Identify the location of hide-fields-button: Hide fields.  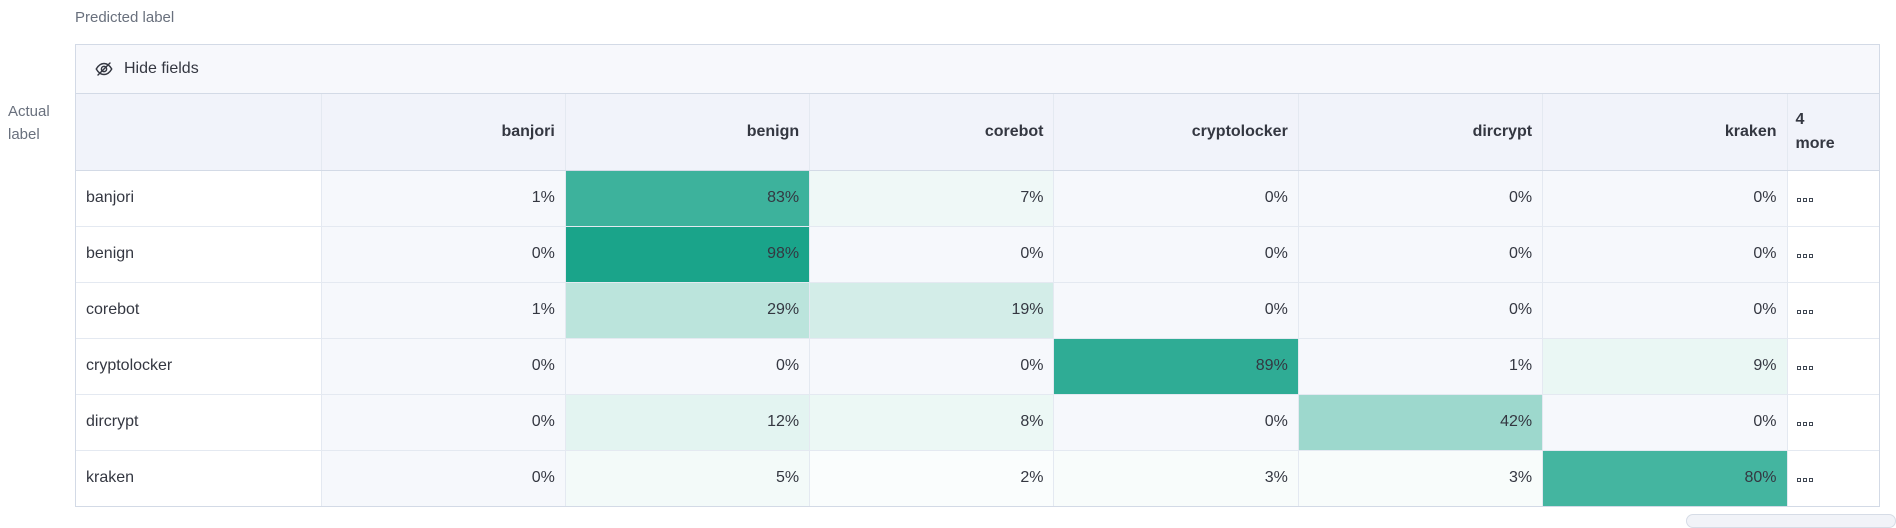
(146, 69).